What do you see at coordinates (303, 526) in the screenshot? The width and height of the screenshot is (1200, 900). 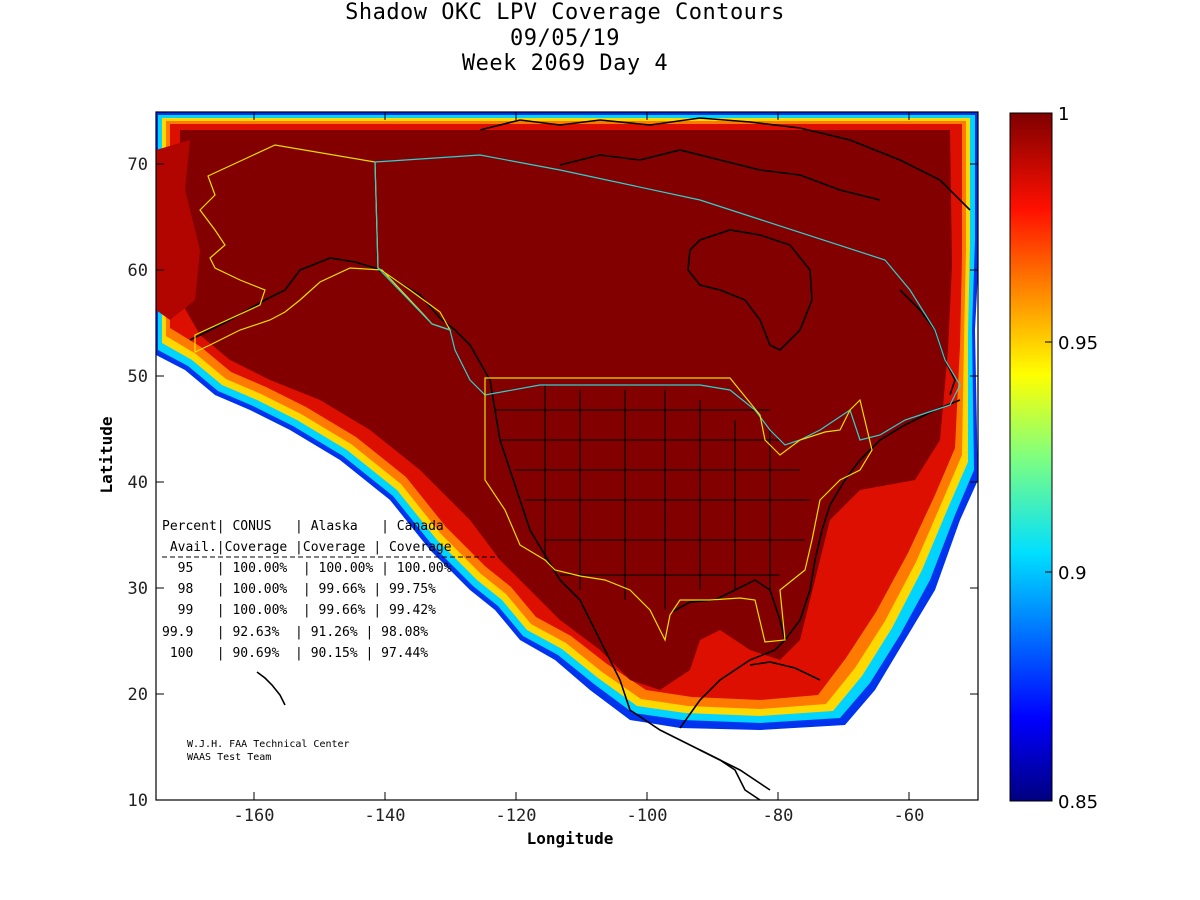 I see `table-header-row1: Percent| CONUS | Alaska | Canada` at bounding box center [303, 526].